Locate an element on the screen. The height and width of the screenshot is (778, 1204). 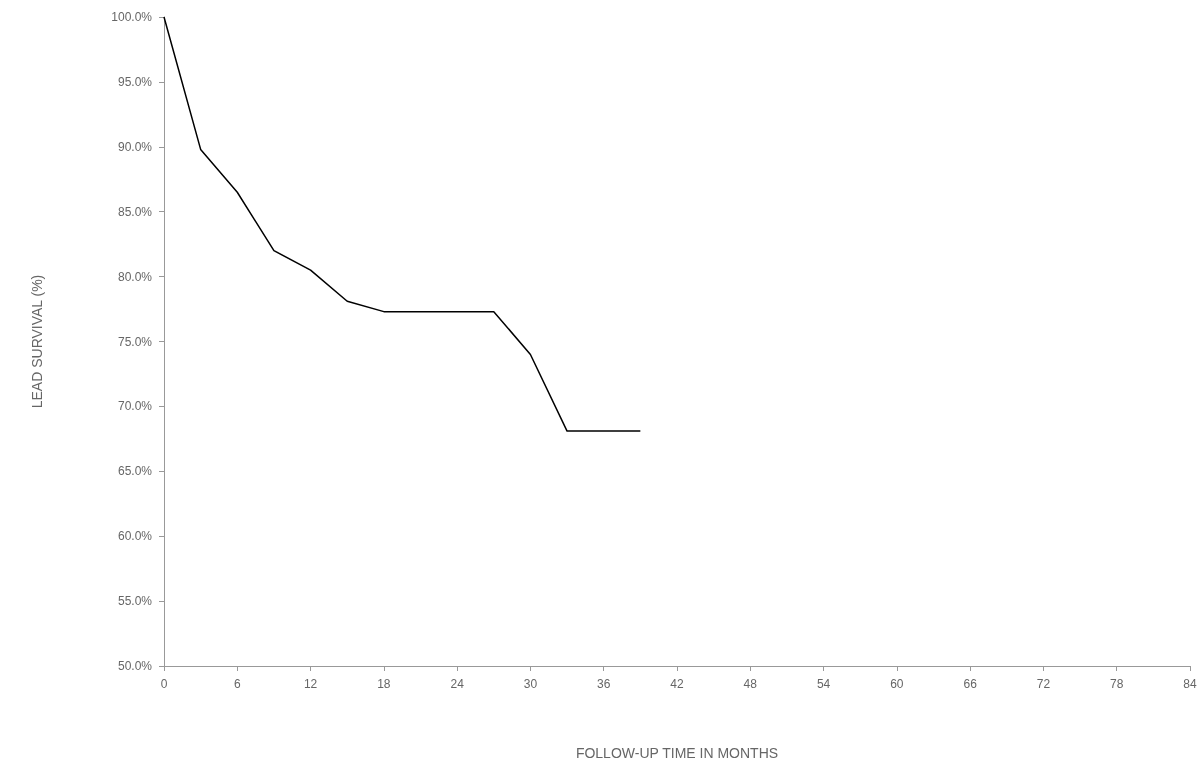
y-tick-label: 55.0% is located at coordinates (135, 601).